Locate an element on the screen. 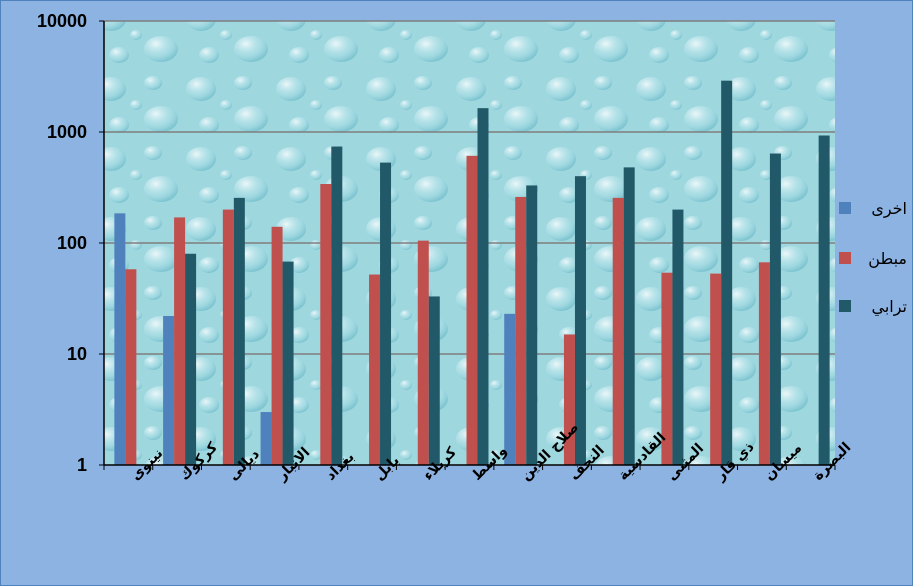  y-axis-ticks: 1 10 100 1000 10000 is located at coordinates (62, 243).